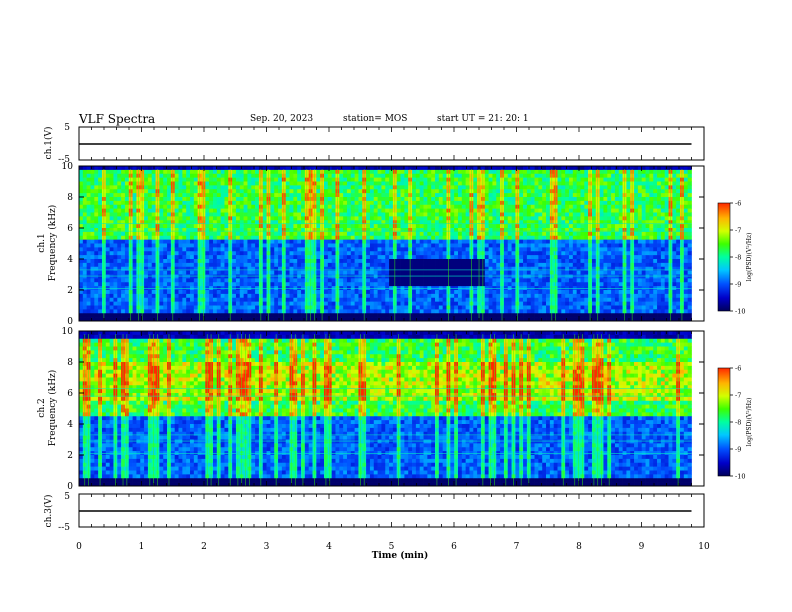 Image resolution: width=792 pixels, height=612 pixels. Describe the element at coordinates (79, 547) in the screenshot. I see `time-tick-0: 0` at that location.